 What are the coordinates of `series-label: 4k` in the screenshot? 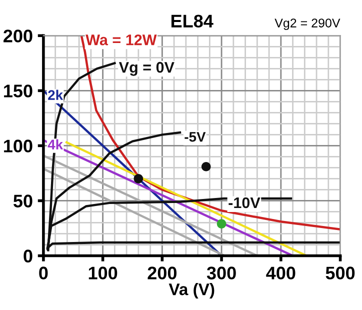 It's located at (56, 144).